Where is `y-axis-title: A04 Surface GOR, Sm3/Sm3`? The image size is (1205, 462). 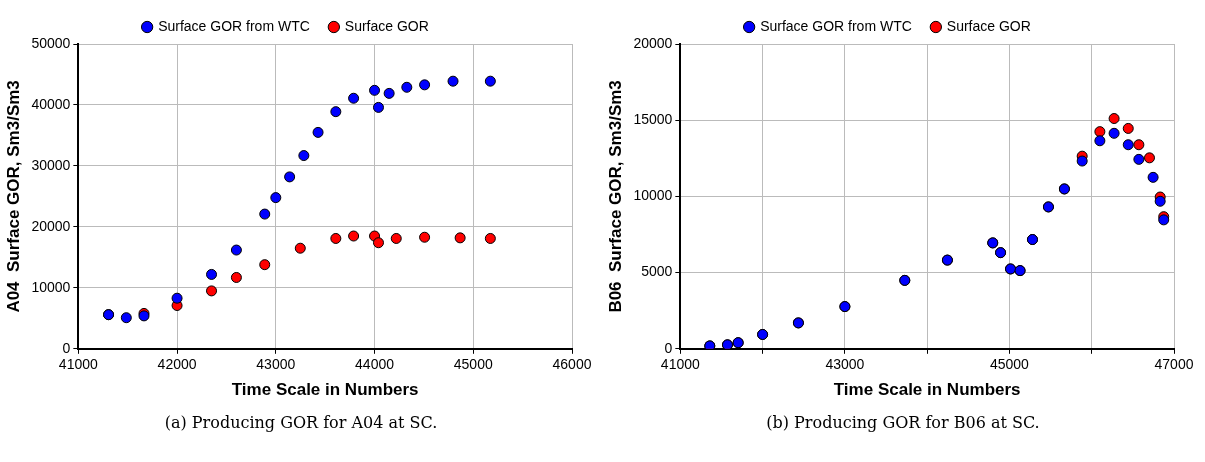 y-axis-title: A04 Surface GOR, Sm3/Sm3 is located at coordinates (13, 196).